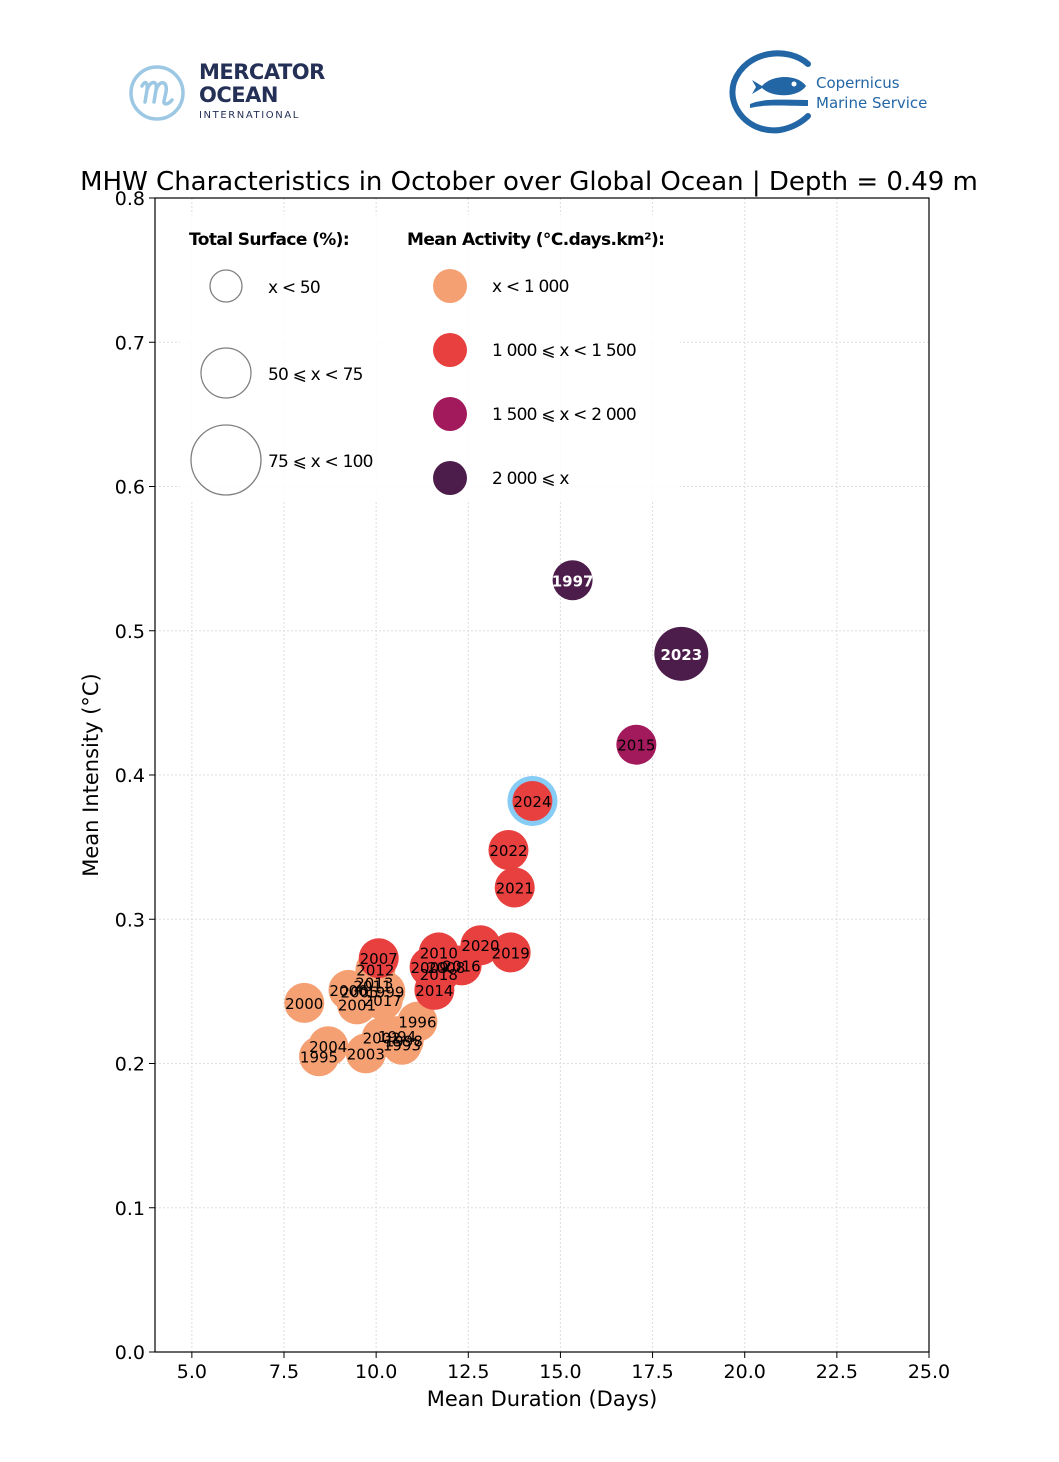 The image size is (1059, 1462). I want to click on legend-color-title: Mean Activity (°C.days.km²):, so click(535, 240).